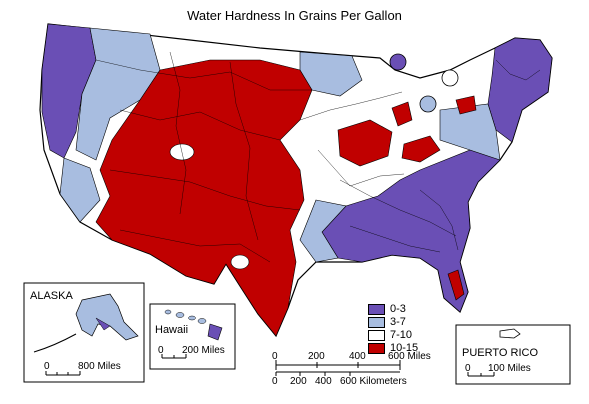 The width and height of the screenshot is (589, 404). What do you see at coordinates (520, 90) in the screenshot?
I see `soft-new-england` at bounding box center [520, 90].